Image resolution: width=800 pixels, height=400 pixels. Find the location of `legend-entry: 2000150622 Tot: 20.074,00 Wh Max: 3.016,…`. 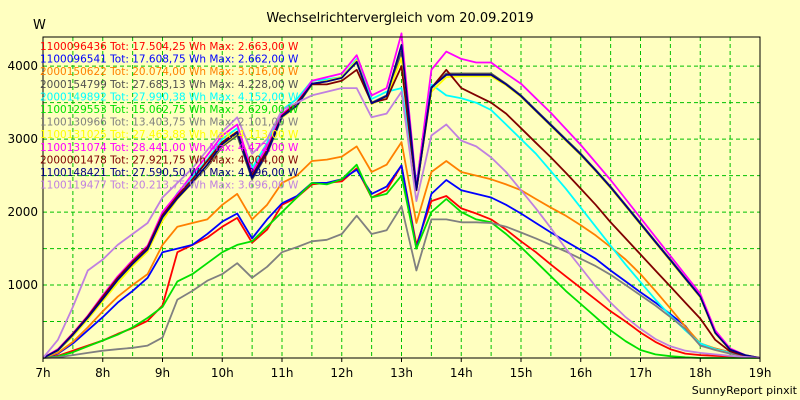

legend-entry: 2000150622 Tot: 20.074,00 Wh Max: 3.016,… is located at coordinates (169, 72).